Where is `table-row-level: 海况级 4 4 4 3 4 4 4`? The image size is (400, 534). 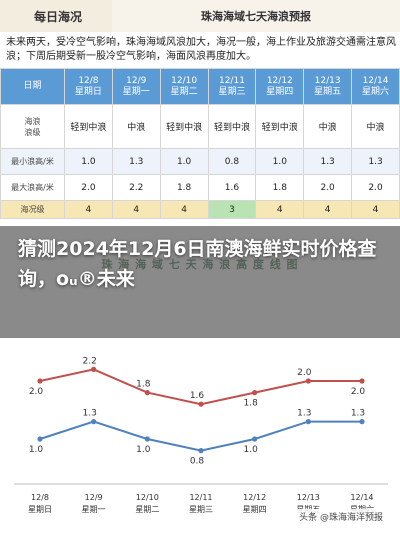
table-row-level: 海况级 4 4 4 3 4 4 4 is located at coordinates (200, 209).